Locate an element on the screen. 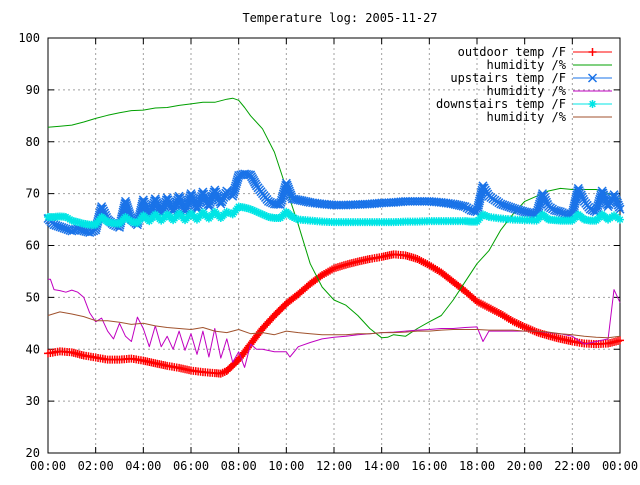  x-tick-label: 20:00 is located at coordinates (525, 466).